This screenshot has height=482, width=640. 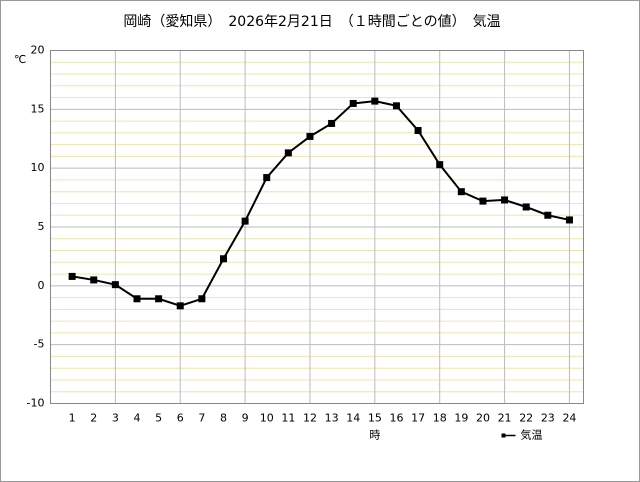 I want to click on y-axis-label: ℃, so click(x=20, y=59).